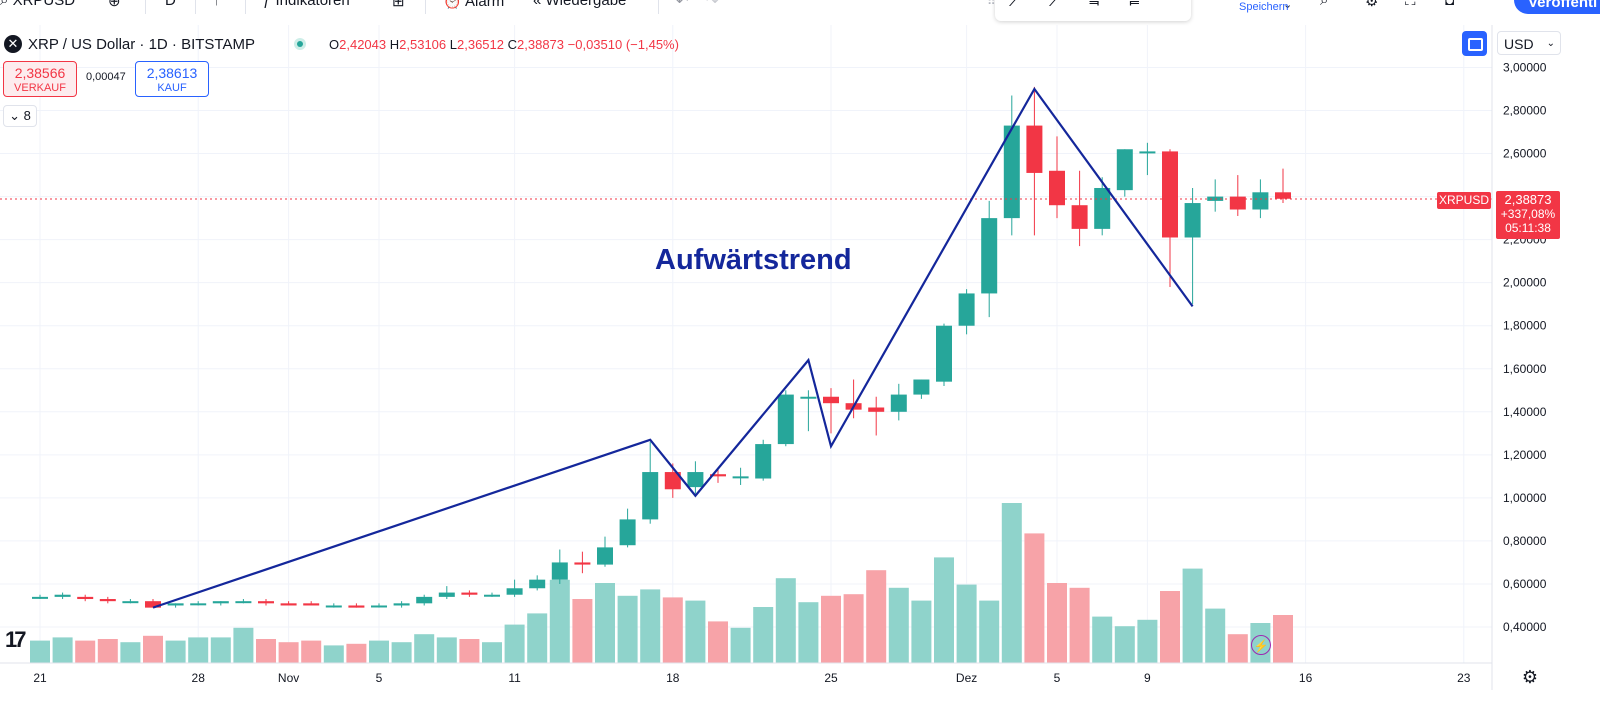  I want to click on time-axis-labels: 21 28 Nov 5 11 18 25 Dez 5 9 16 23, so click(751, 678).